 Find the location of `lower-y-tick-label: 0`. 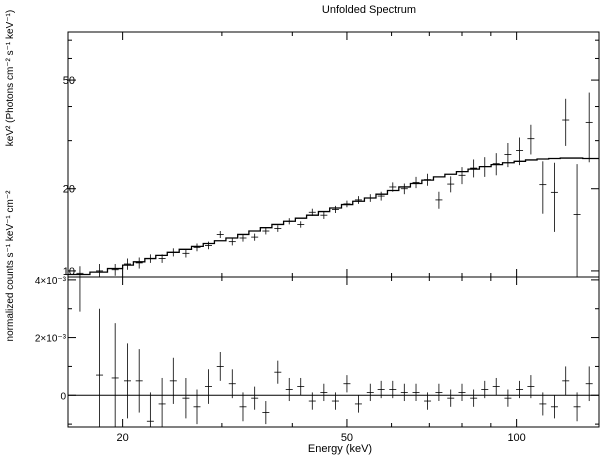

lower-y-tick-label: 0 is located at coordinates (63, 396).